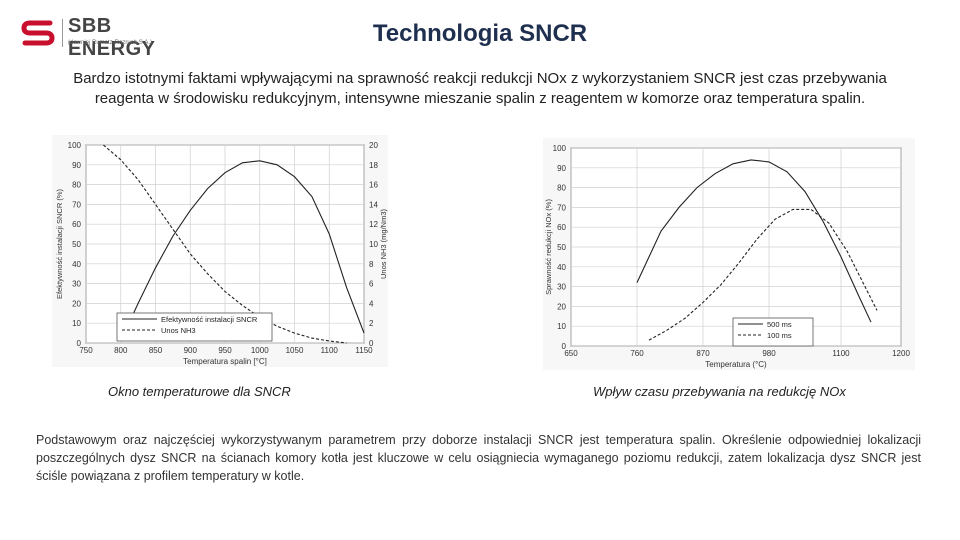 The height and width of the screenshot is (540, 960). What do you see at coordinates (779, 324) in the screenshot?
I see `legend-label: 500 ms` at bounding box center [779, 324].